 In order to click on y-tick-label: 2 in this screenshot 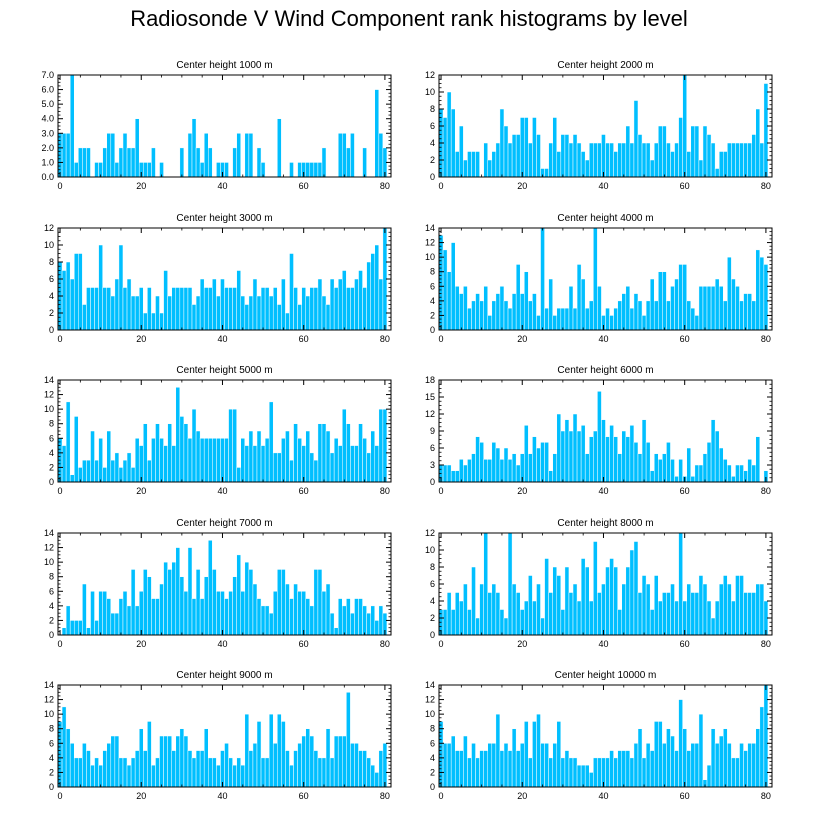, I will do `click(432, 315)`.